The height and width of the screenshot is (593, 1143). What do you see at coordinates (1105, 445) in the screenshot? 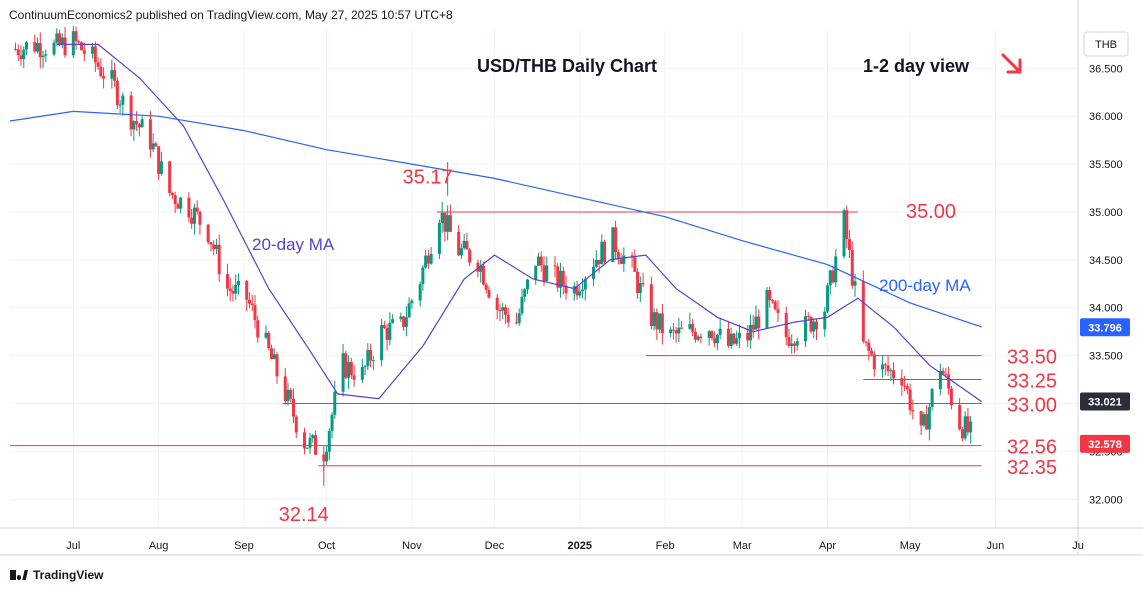
I see `price-badge-label: 32.578` at bounding box center [1105, 445].